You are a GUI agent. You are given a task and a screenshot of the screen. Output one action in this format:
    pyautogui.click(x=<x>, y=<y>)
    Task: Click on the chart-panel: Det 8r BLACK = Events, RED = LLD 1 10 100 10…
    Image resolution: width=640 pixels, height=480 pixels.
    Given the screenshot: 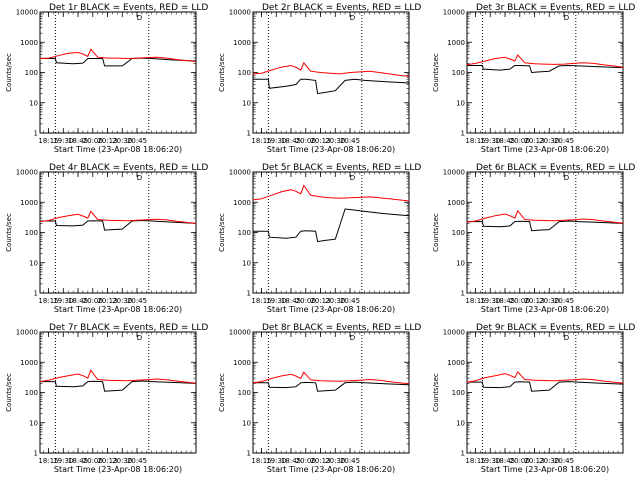 What is the action you would take?
    pyautogui.click(x=319, y=398)
    